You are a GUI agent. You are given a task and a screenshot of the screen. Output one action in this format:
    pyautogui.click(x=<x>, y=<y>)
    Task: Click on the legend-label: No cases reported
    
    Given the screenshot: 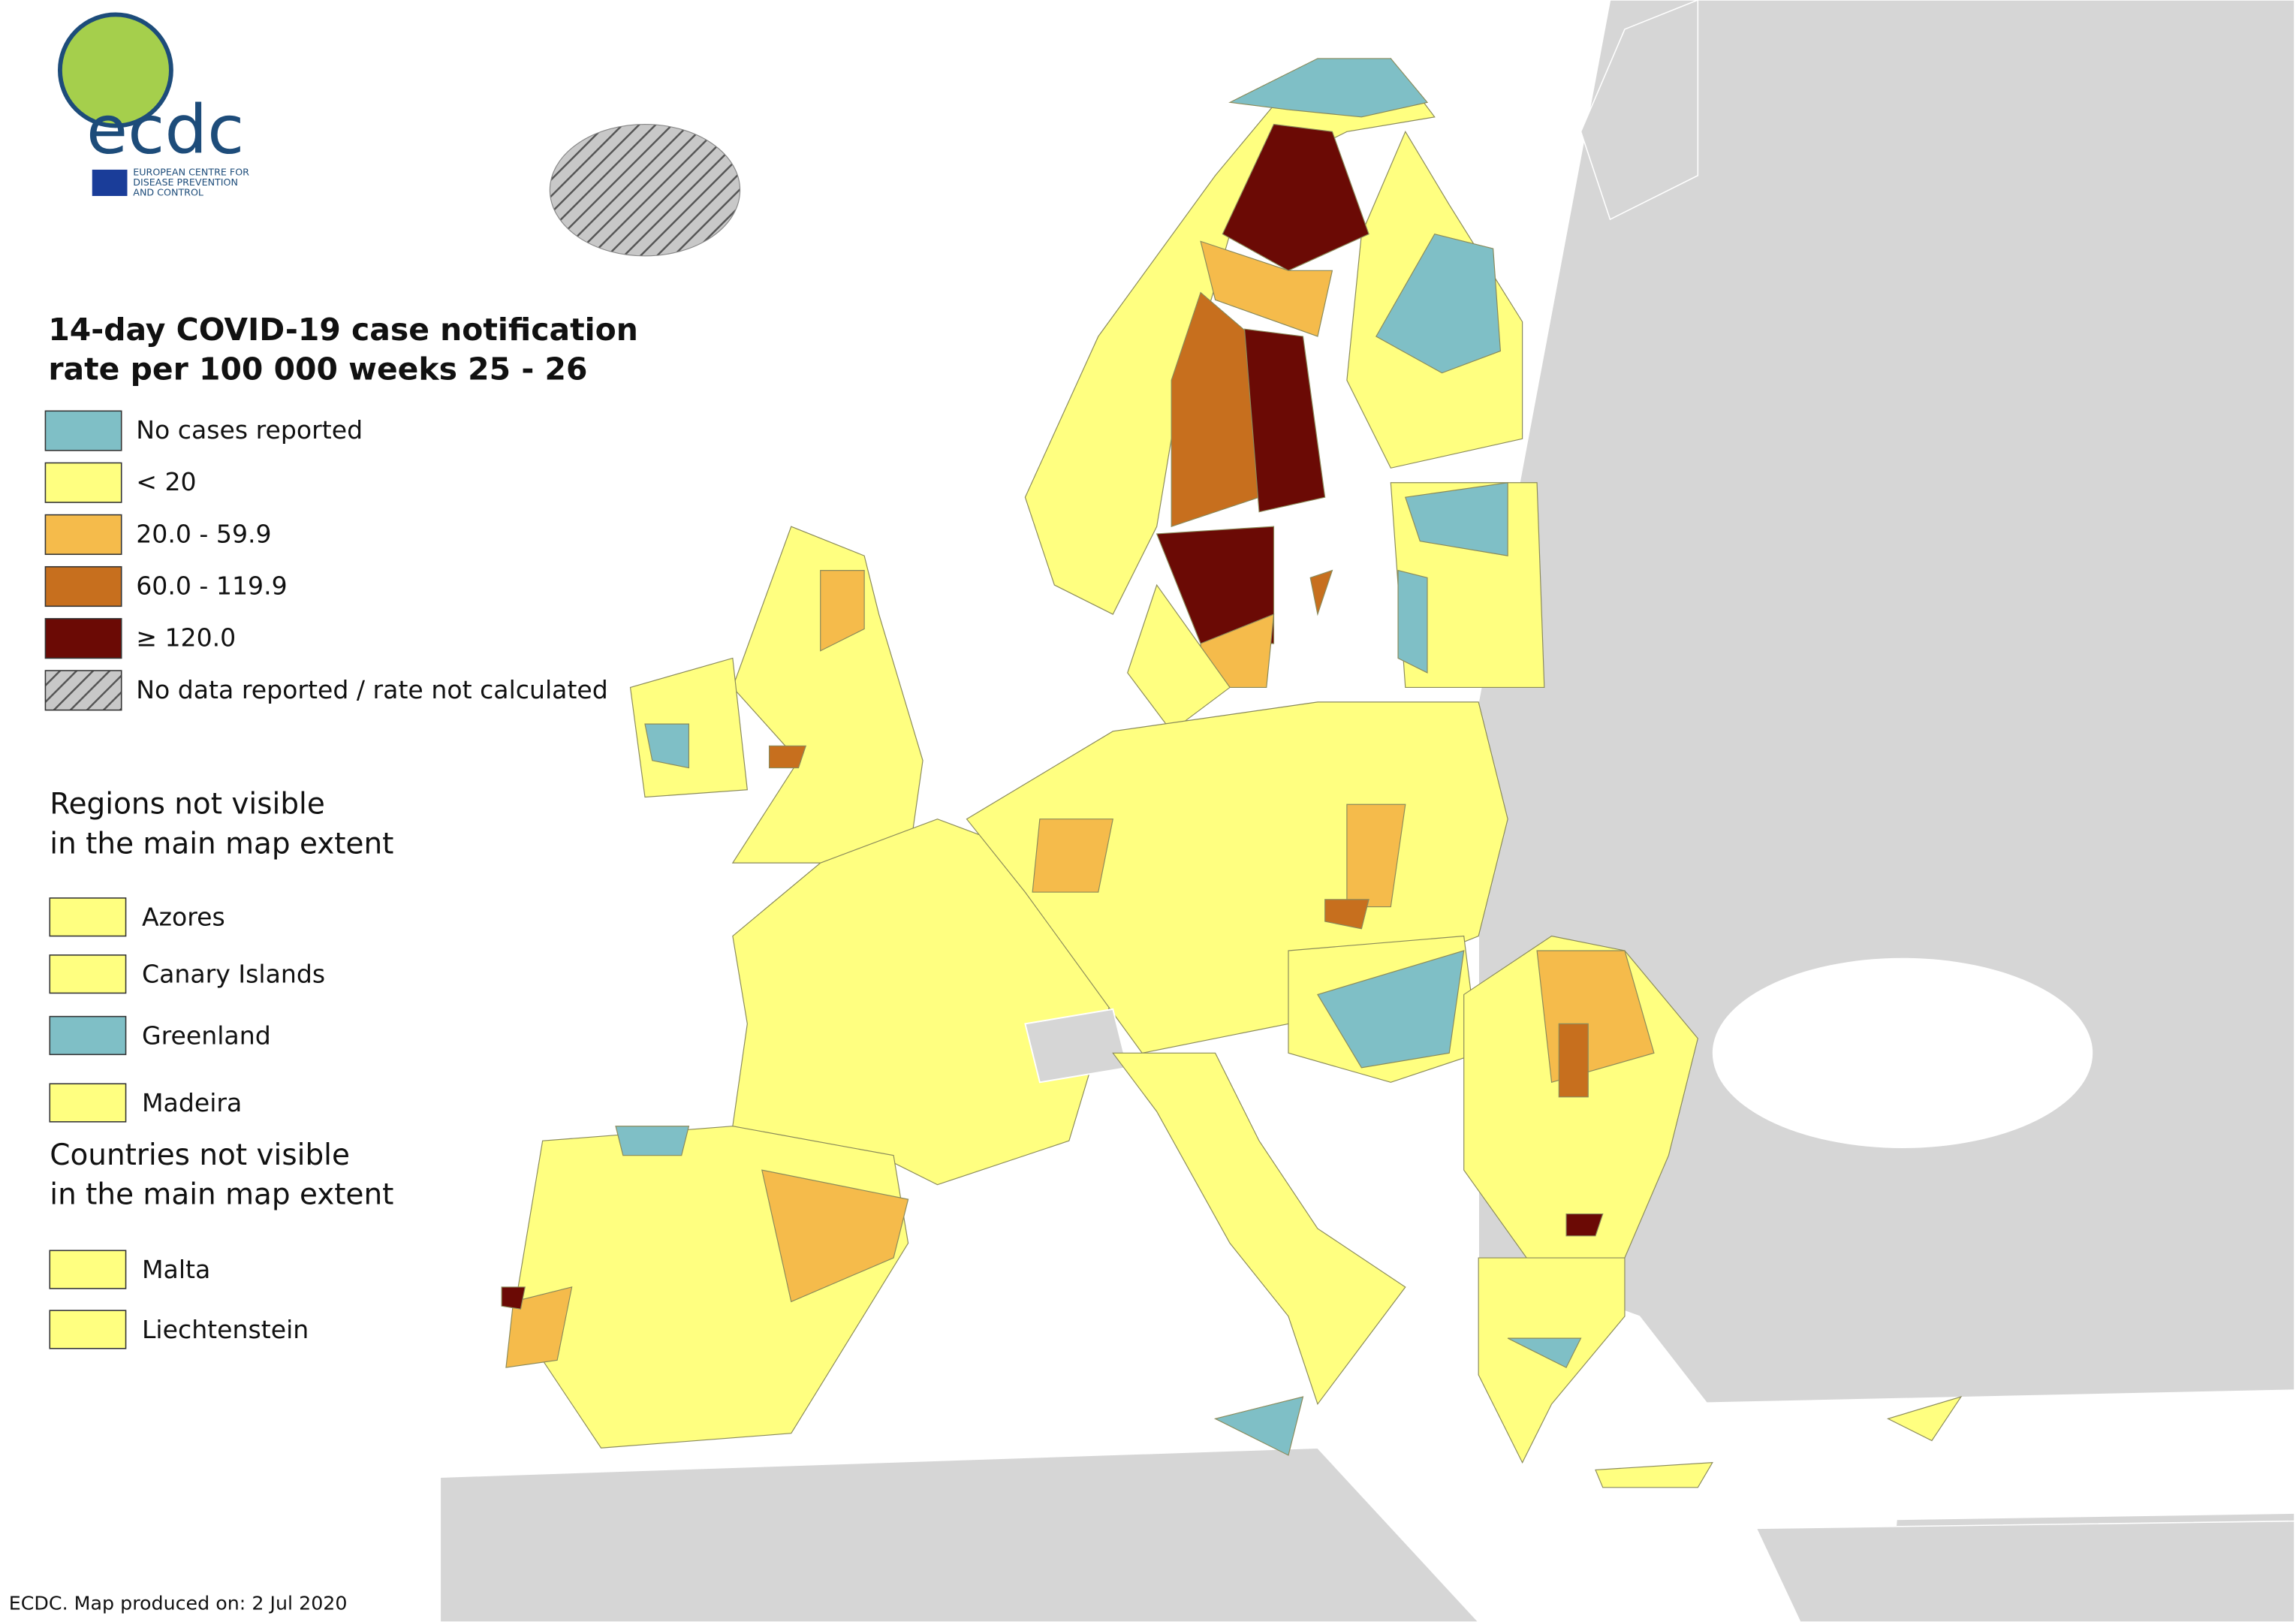 What is the action you would take?
    pyautogui.click(x=250, y=430)
    